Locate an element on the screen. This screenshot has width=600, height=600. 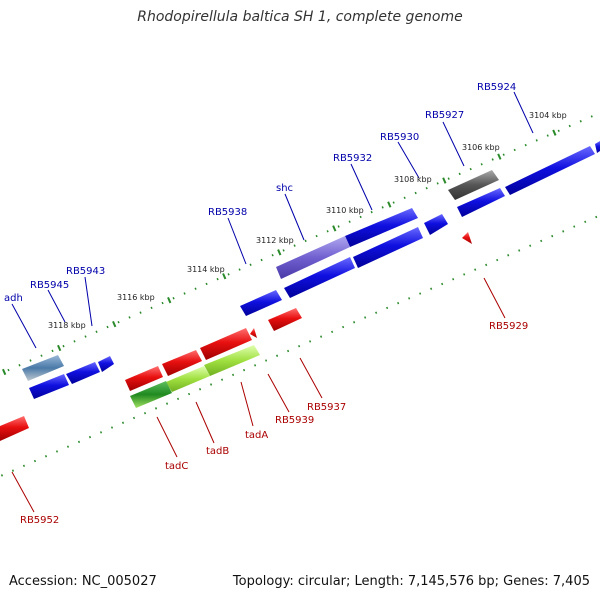
gene-label: RB5952 is located at coordinates (39, 520).